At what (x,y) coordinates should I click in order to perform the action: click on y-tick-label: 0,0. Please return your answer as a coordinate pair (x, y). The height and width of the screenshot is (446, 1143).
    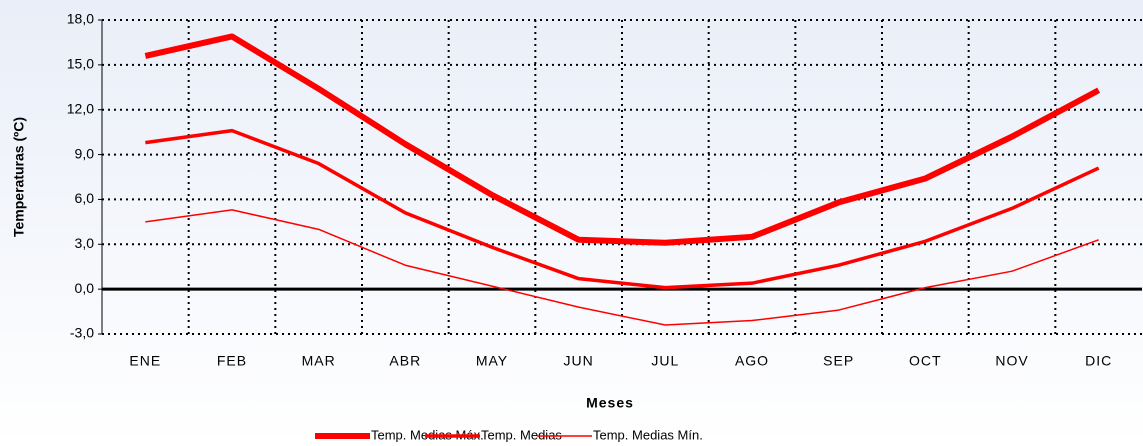
    Looking at the image, I should click on (85, 288).